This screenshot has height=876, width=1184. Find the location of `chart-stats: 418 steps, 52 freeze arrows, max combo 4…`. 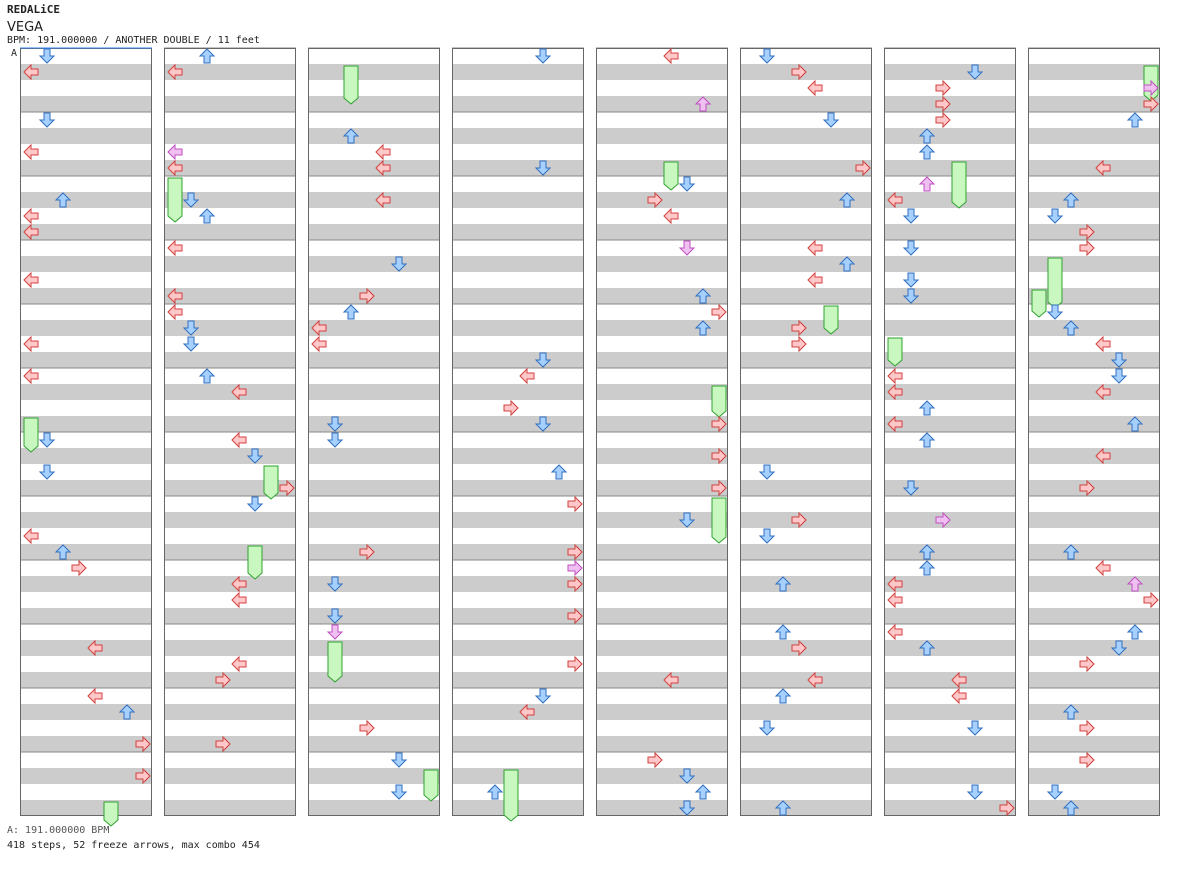

chart-stats: 418 steps, 52 freeze arrows, max combo 4… is located at coordinates (133, 845).